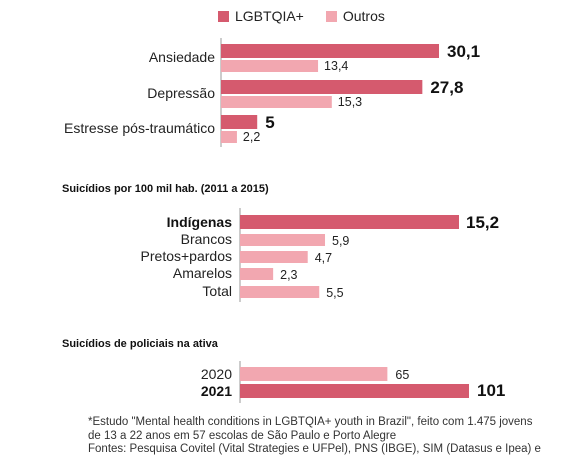 The width and height of the screenshot is (580, 457). What do you see at coordinates (314, 374) in the screenshot?
I see `bar-year-2020` at bounding box center [314, 374].